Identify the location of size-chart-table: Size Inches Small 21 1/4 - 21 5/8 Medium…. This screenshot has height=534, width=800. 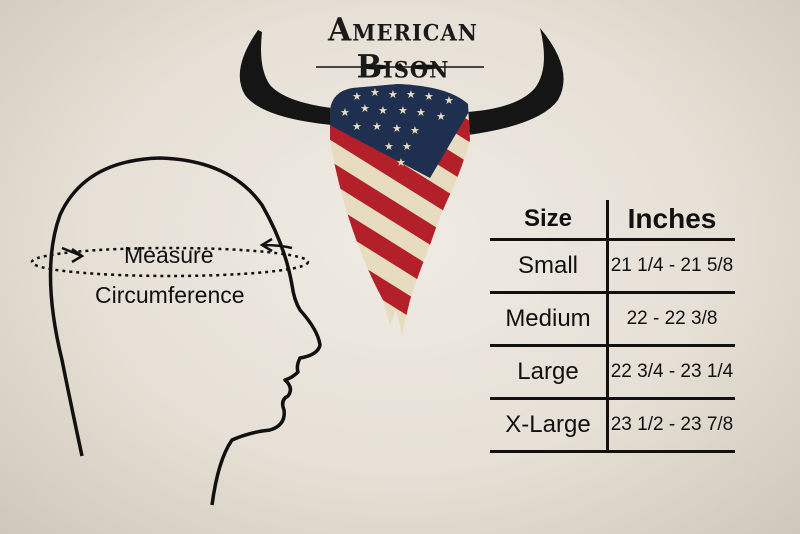
(612, 326).